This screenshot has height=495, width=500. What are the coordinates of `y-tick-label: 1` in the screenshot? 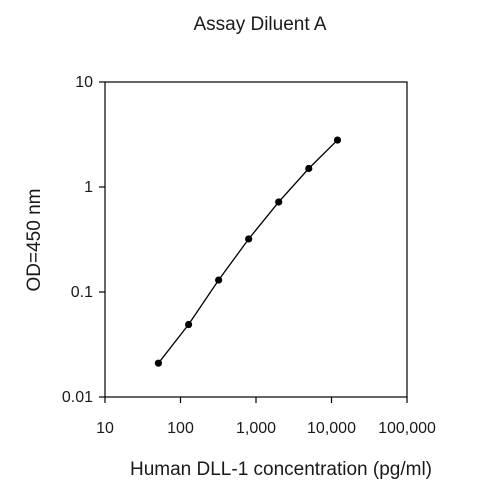 It's located at (88, 187).